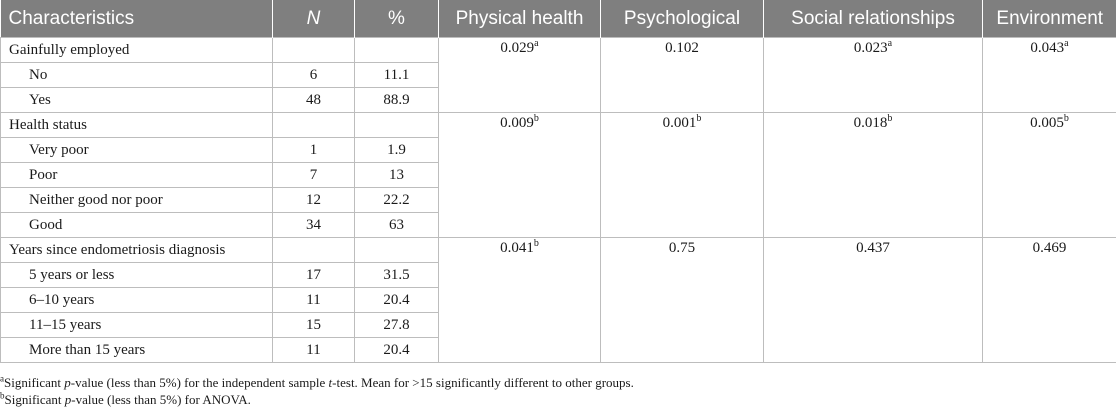 This screenshot has height=410, width=1116. Describe the element at coordinates (519, 175) in the screenshot. I see `pvalue-cell-physical-health: 0.009b` at that location.